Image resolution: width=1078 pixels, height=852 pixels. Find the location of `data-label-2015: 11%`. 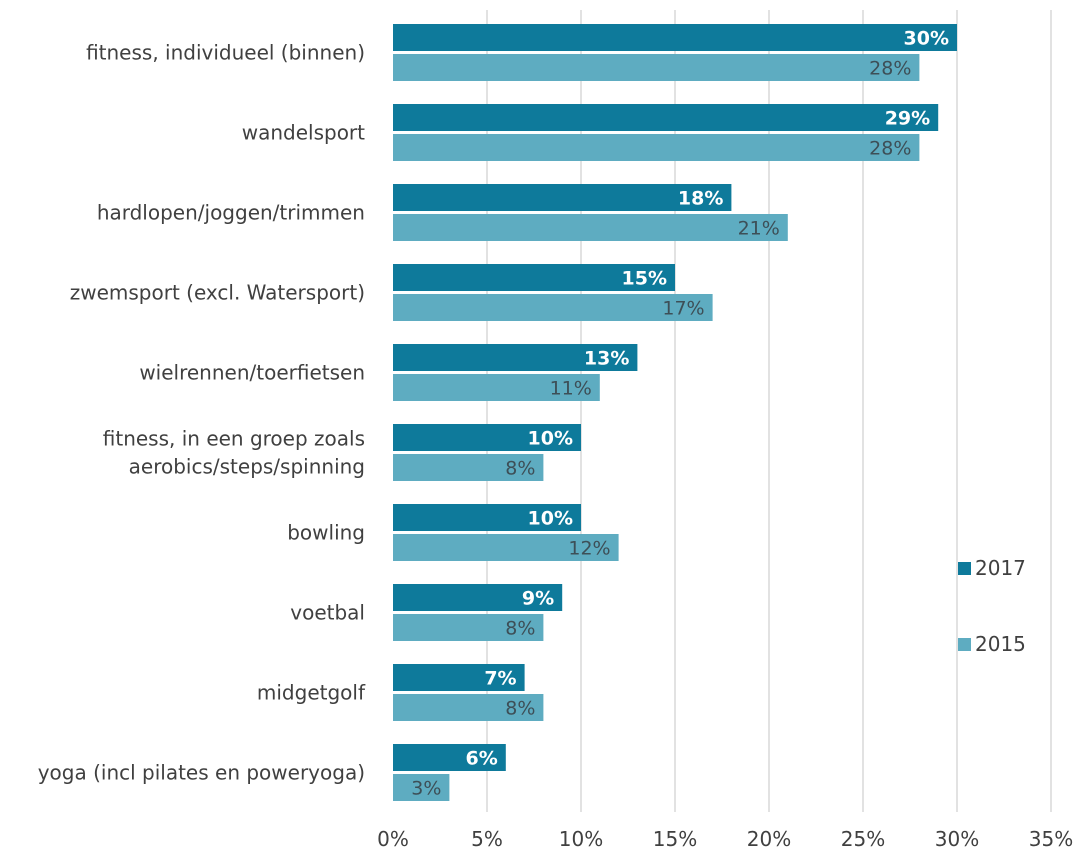

data-label-2015: 11% is located at coordinates (571, 389).